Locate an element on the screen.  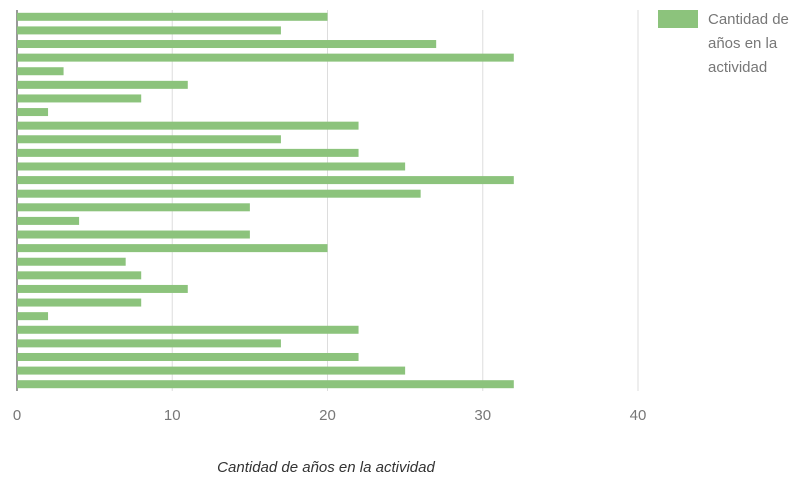
x-tick-label: 0 is located at coordinates (17, 415).